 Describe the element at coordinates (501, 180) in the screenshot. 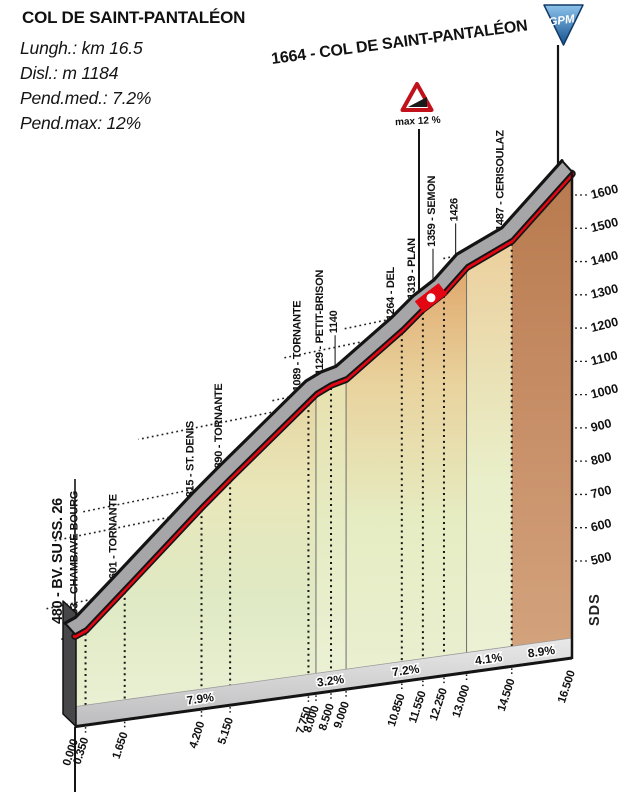

I see `waypoint-label: 1487 - CERISOULAZ` at that location.